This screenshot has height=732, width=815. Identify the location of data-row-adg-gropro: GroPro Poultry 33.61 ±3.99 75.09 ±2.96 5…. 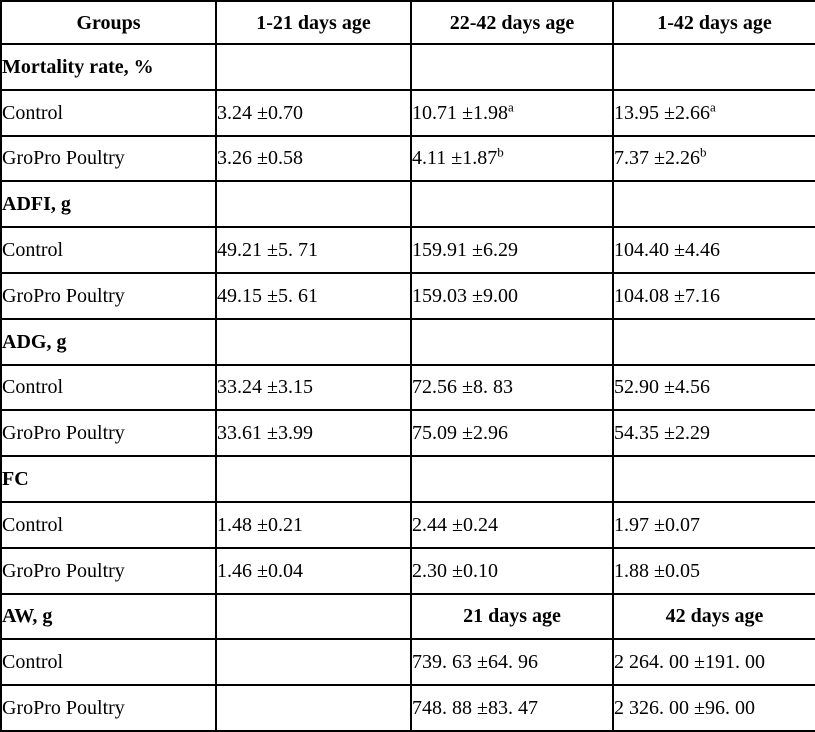
(407, 433).